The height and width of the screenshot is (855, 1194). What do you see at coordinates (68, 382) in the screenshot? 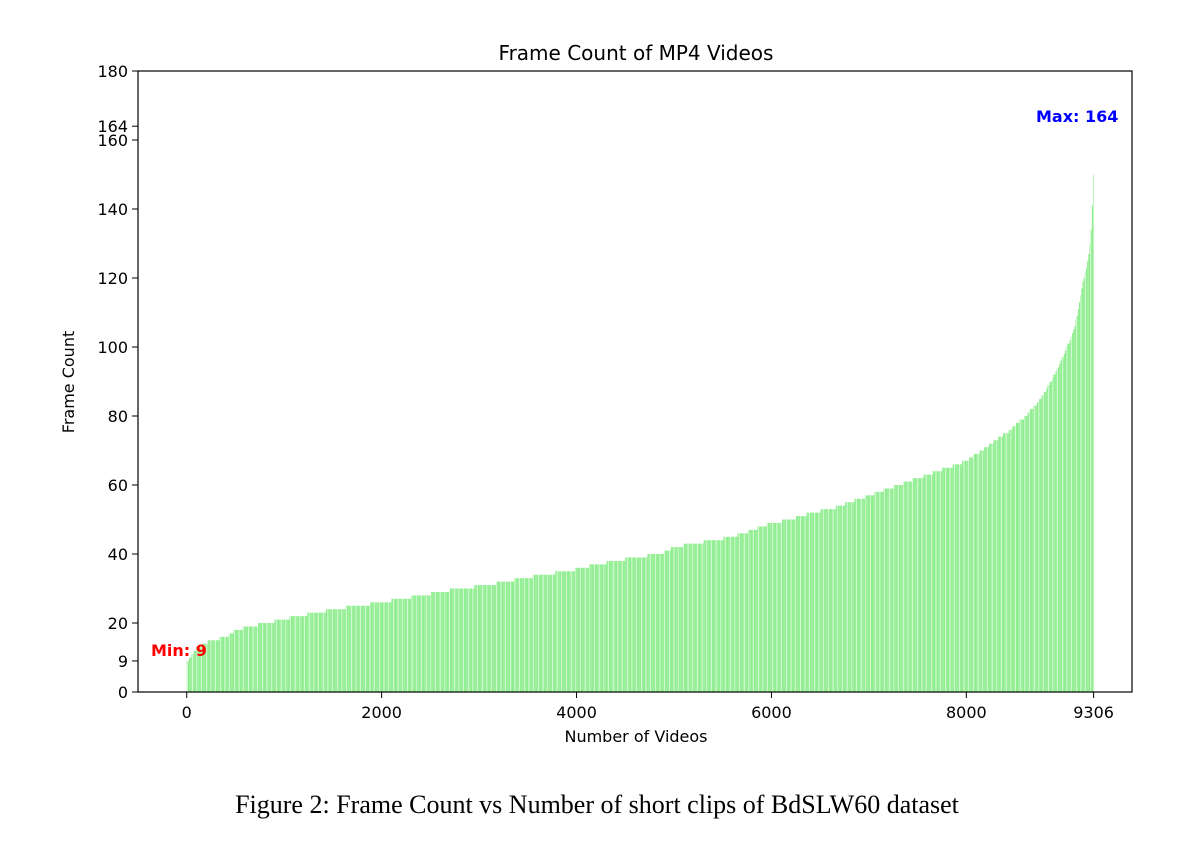
I see `y-axis-label: Frame Count` at bounding box center [68, 382].